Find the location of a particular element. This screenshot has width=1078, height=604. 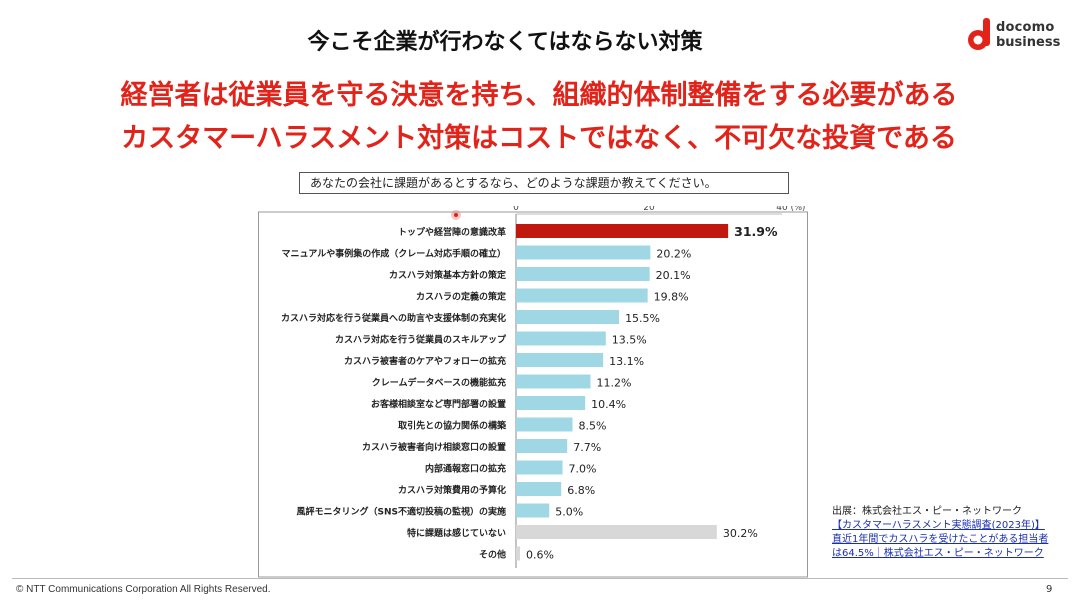

headline-1: 経営者は従業員を守る決意を持ち、組織的体制整備をする必要がある is located at coordinates (539, 95).